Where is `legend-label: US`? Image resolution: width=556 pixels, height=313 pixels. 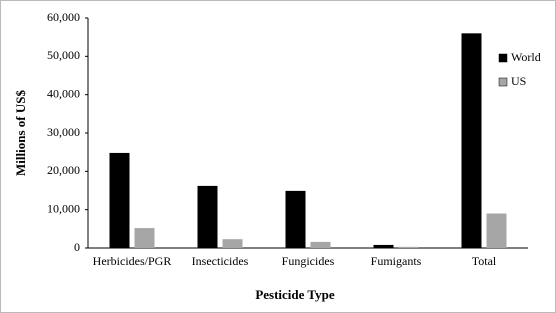
legend-label: US is located at coordinates (518, 81).